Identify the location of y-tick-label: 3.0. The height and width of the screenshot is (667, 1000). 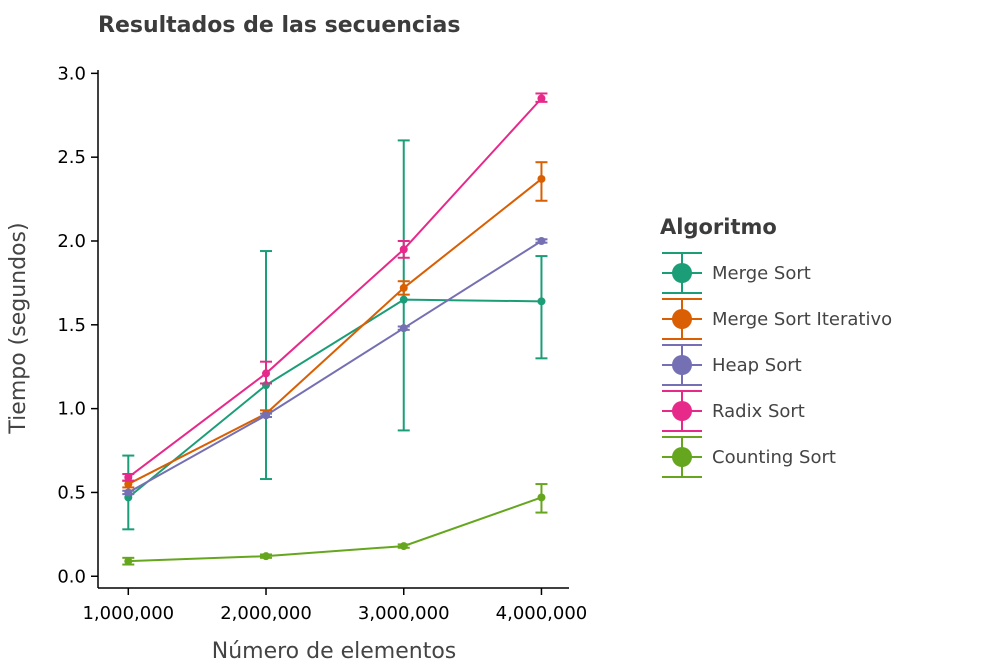
(71, 73).